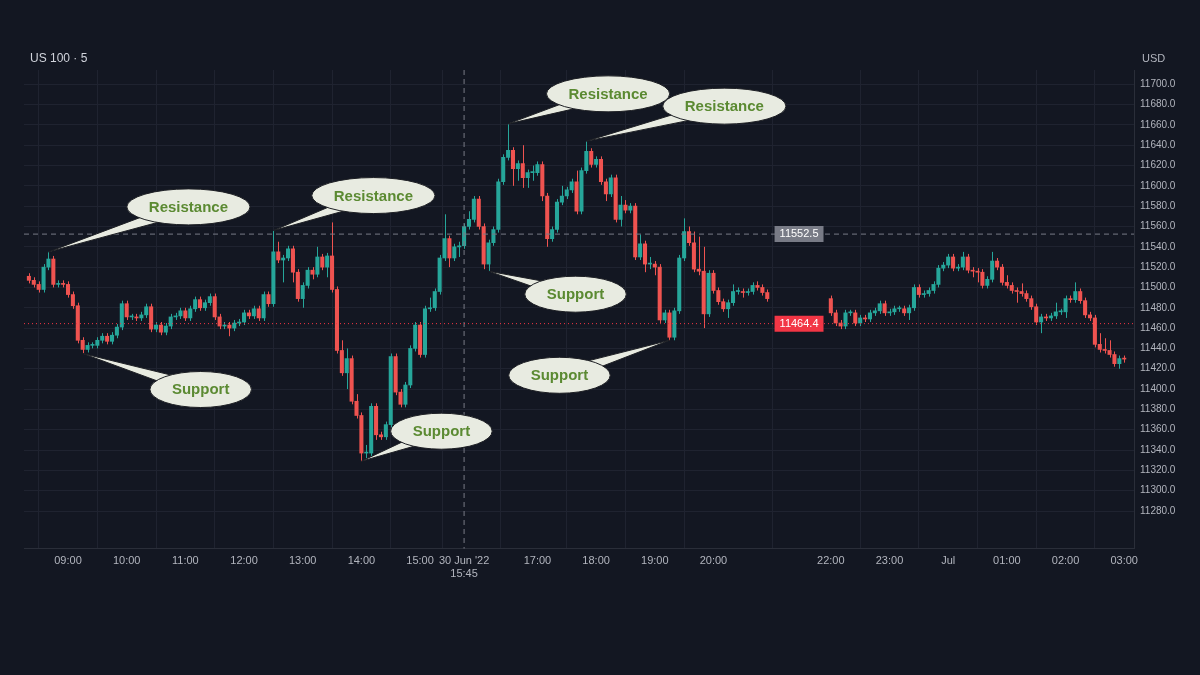 This screenshot has width=1200, height=675. I want to click on y-tick-label: 11520.0, so click(1158, 266).